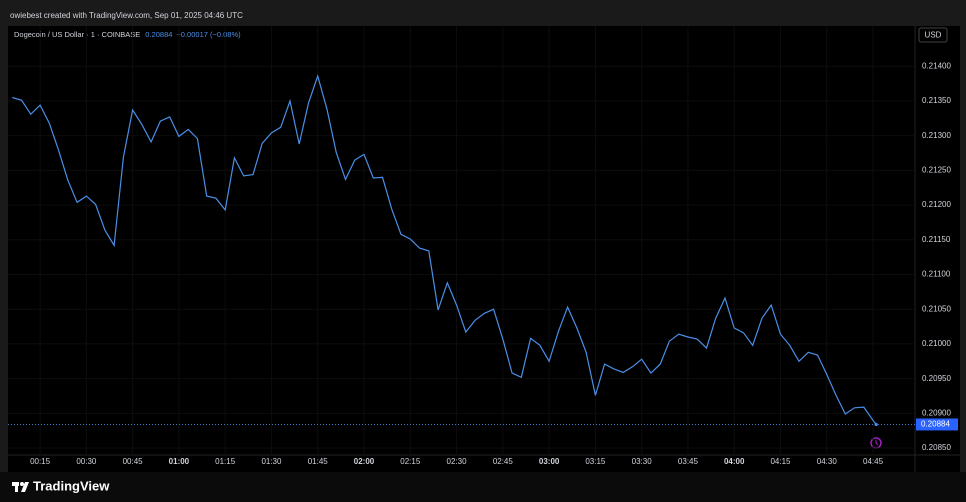  I want to click on x-tick-label: 01:30, so click(271, 461).